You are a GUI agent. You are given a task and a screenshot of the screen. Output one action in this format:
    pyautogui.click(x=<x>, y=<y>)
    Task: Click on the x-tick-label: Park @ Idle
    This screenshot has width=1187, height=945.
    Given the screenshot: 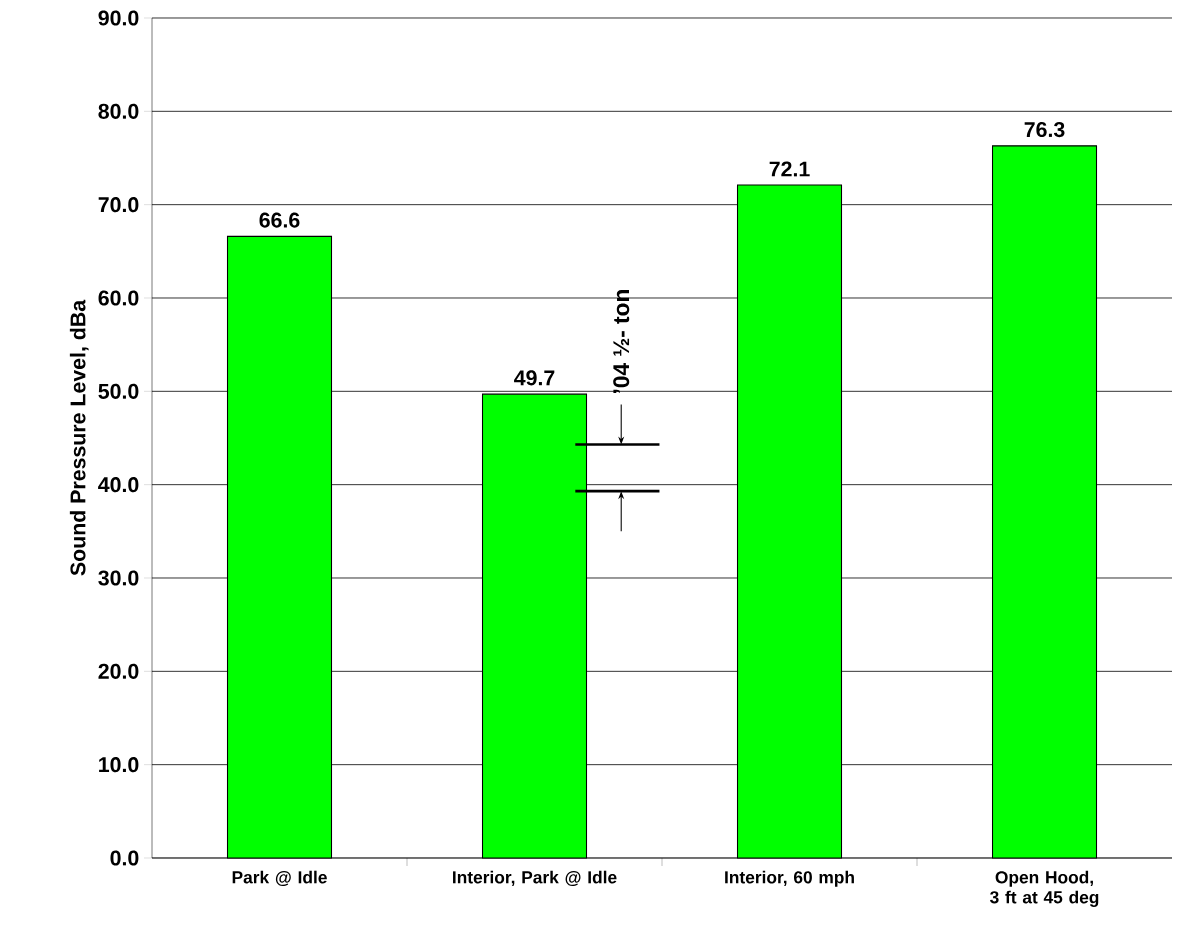 What is the action you would take?
    pyautogui.click(x=279, y=878)
    